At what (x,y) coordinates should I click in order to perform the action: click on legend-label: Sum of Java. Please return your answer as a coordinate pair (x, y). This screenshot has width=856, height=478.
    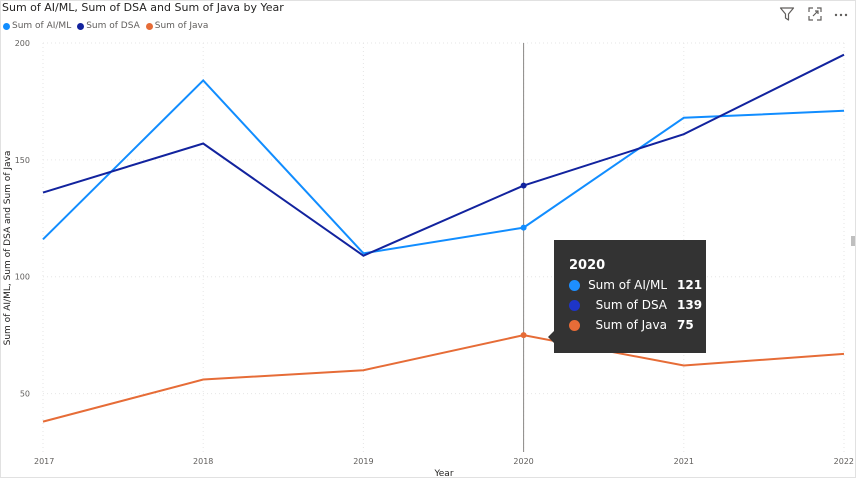
    Looking at the image, I should click on (181, 26).